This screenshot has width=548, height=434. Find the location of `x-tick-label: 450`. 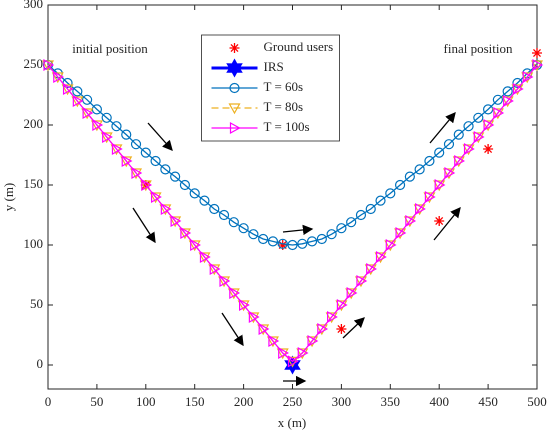

x-tick-label: 450 is located at coordinates (488, 401).